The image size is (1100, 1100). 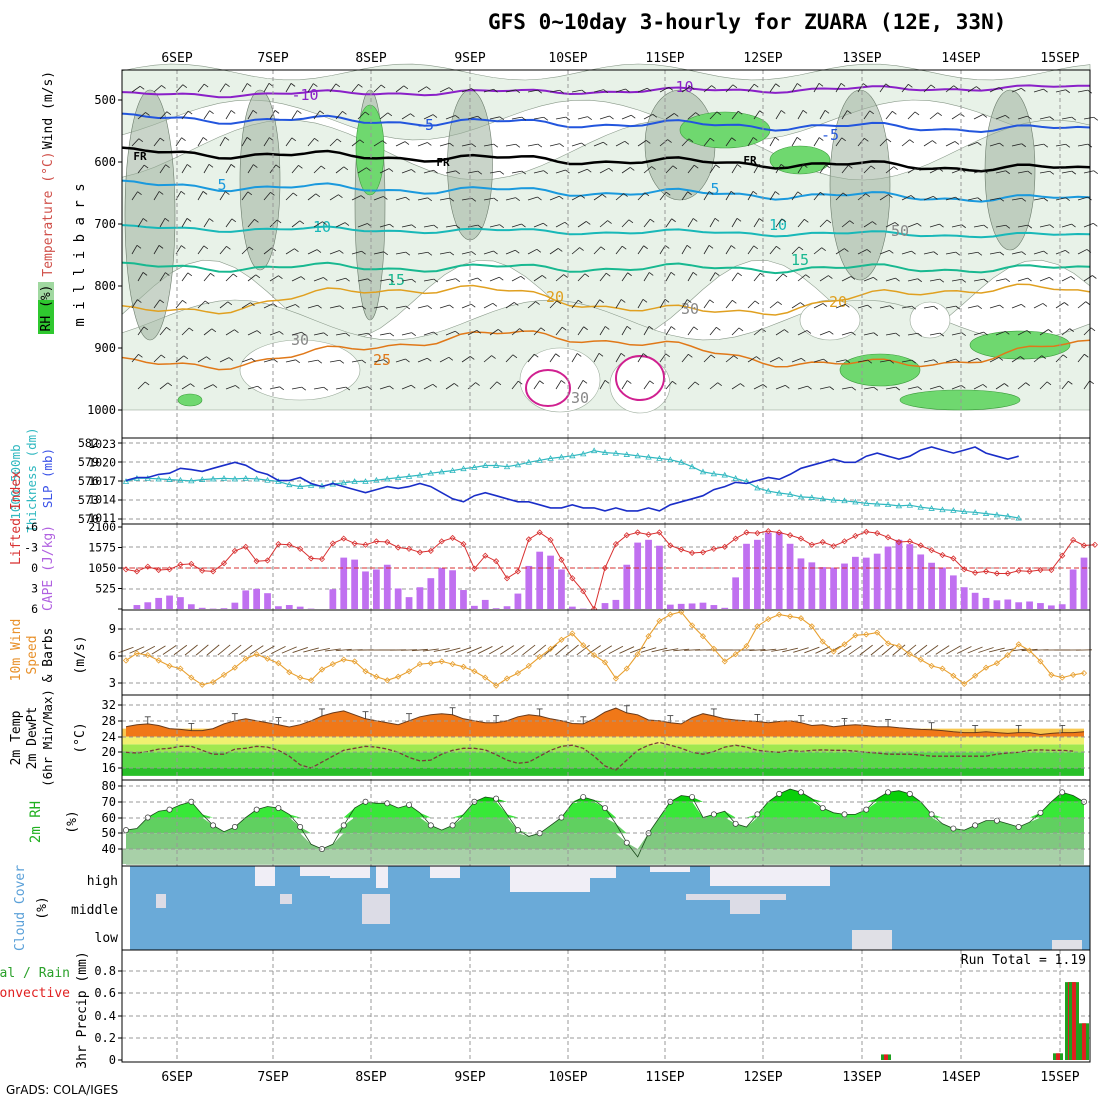 I want to click on cloud-tick-label: high, so click(x=102, y=881).